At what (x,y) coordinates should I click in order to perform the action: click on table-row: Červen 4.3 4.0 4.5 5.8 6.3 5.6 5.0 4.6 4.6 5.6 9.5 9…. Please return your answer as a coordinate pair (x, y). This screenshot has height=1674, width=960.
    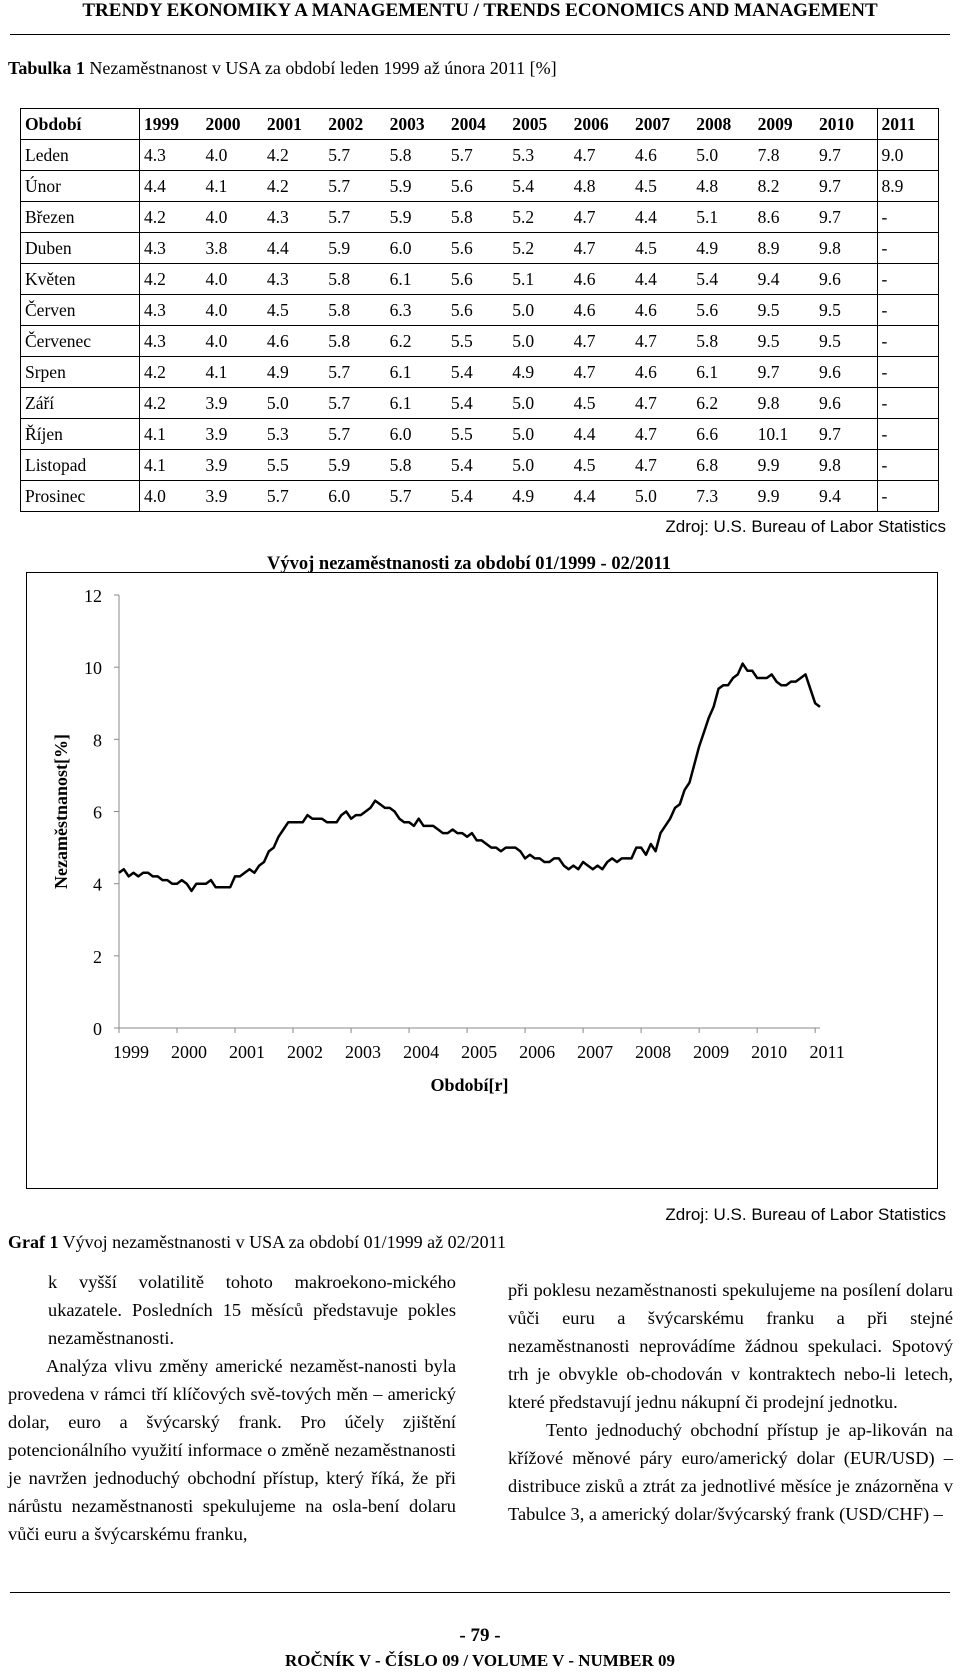
    Looking at the image, I should click on (480, 310).